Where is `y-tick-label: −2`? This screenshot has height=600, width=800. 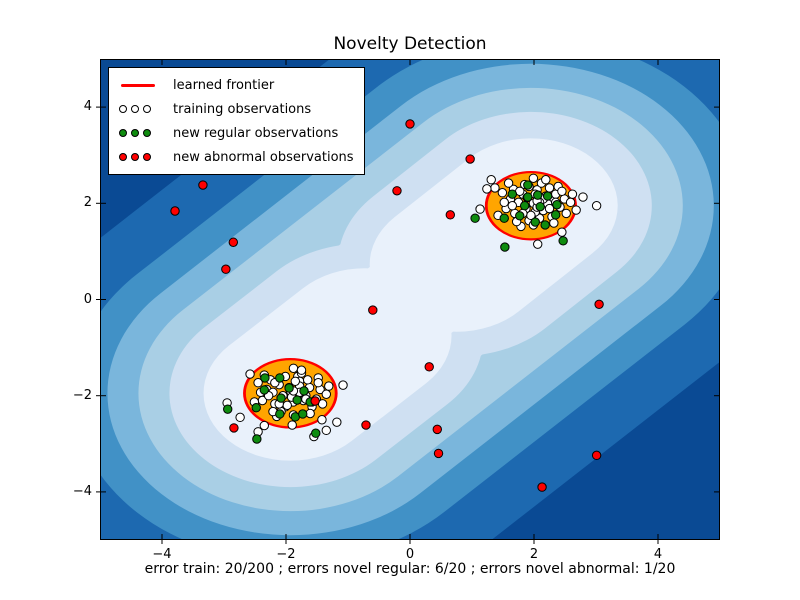
y-tick-label: −2 is located at coordinates (82, 395).